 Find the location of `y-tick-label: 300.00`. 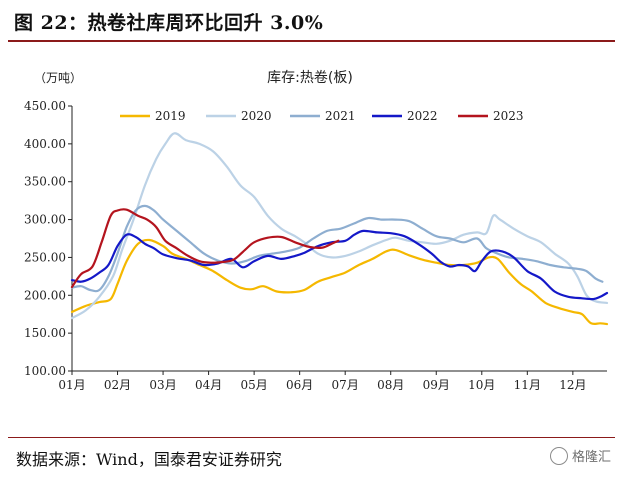

y-tick-label: 300.00 is located at coordinates (45, 220).